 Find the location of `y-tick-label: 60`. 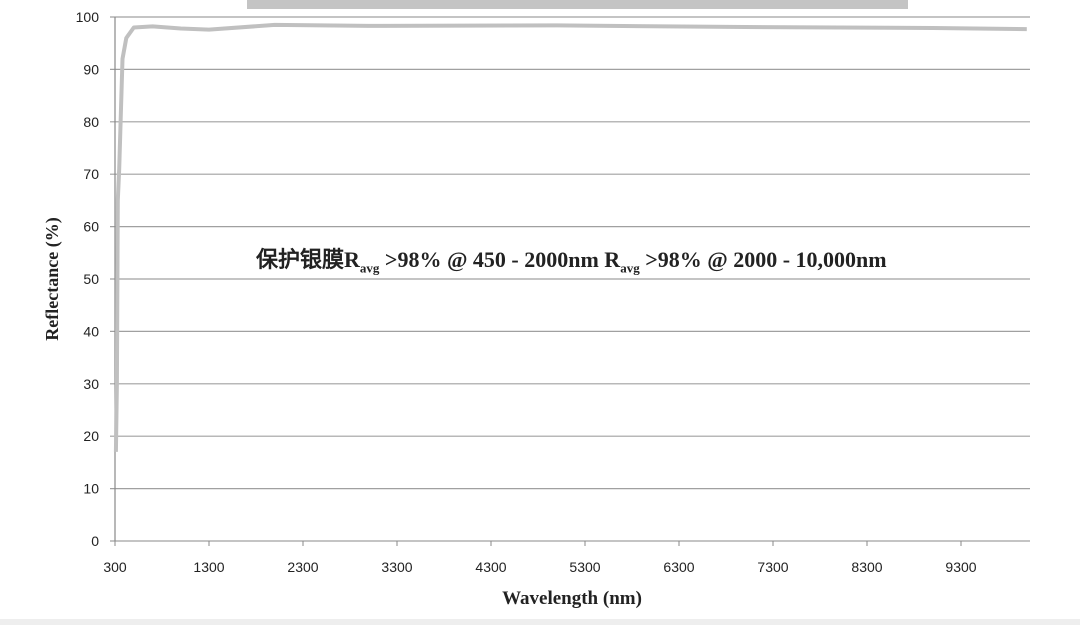

y-tick-label: 60 is located at coordinates (91, 227).